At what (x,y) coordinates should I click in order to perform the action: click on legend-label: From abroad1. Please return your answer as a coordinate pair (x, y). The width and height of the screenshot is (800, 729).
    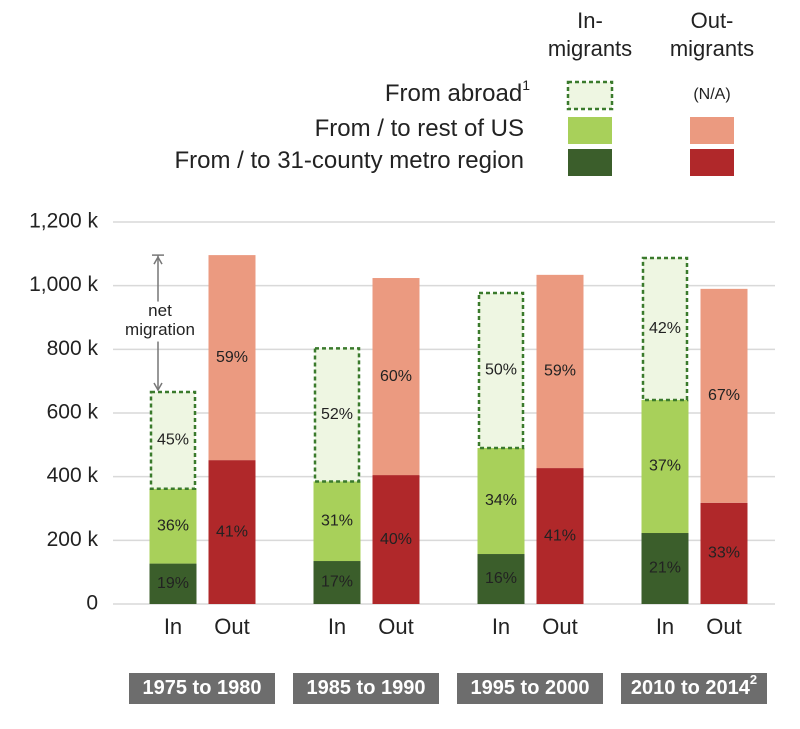
    Looking at the image, I should click on (457, 92).